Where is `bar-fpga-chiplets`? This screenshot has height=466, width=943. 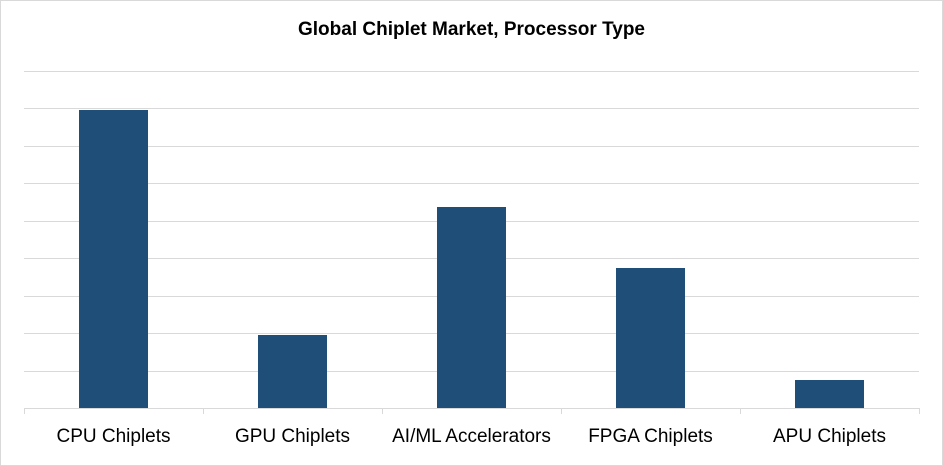
bar-fpga-chiplets is located at coordinates (650, 337).